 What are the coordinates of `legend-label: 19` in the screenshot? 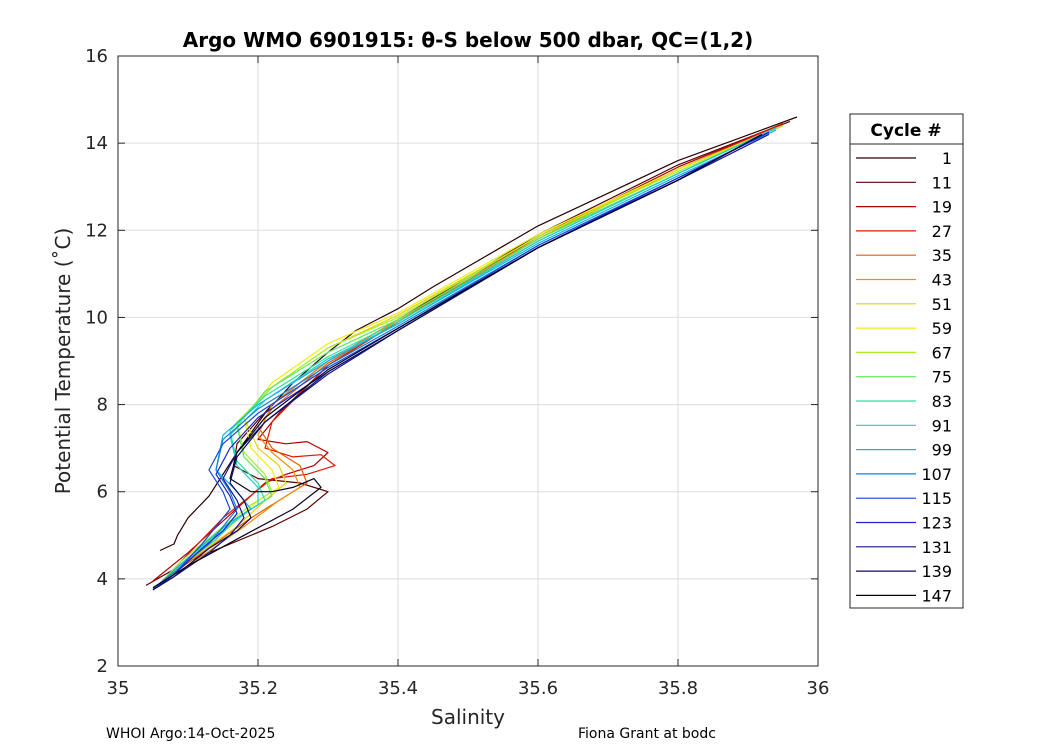 It's located at (942, 207).